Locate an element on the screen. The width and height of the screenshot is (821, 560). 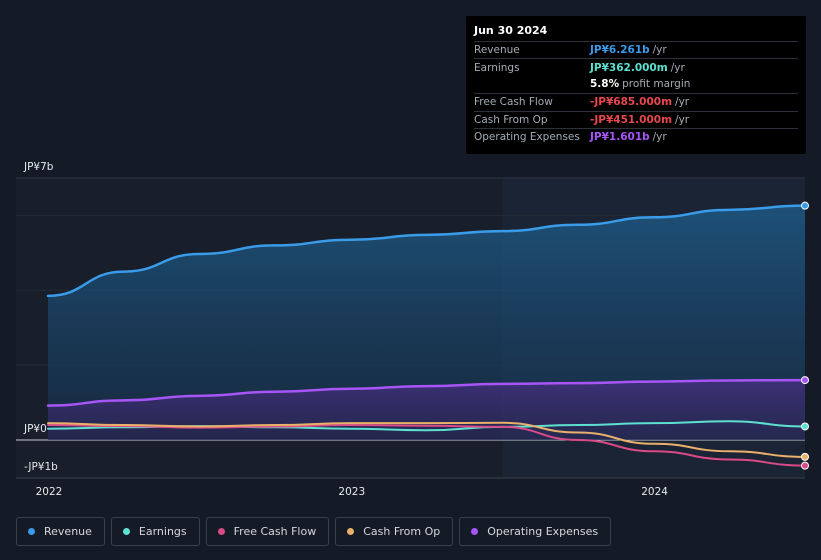
tooltip-row: Revenue JP¥6.261b/yr is located at coordinates (636, 49).